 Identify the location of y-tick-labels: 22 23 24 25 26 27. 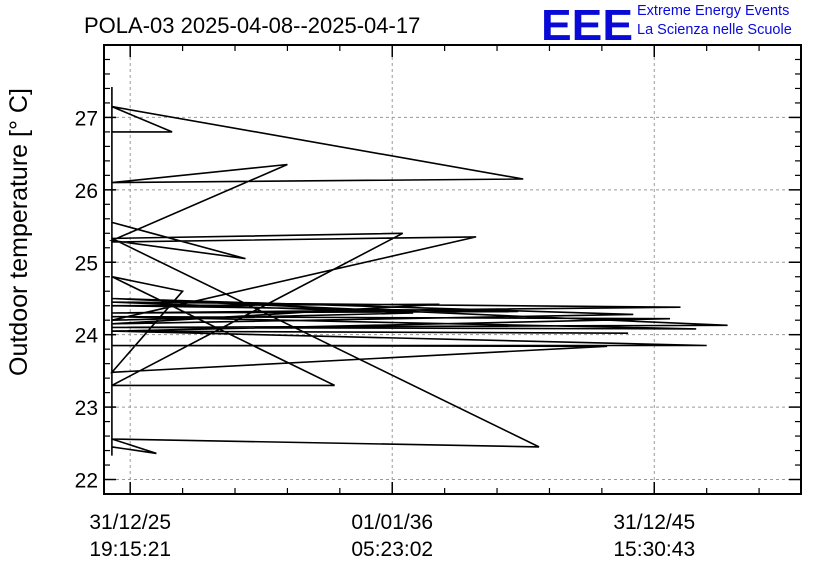
(87, 299).